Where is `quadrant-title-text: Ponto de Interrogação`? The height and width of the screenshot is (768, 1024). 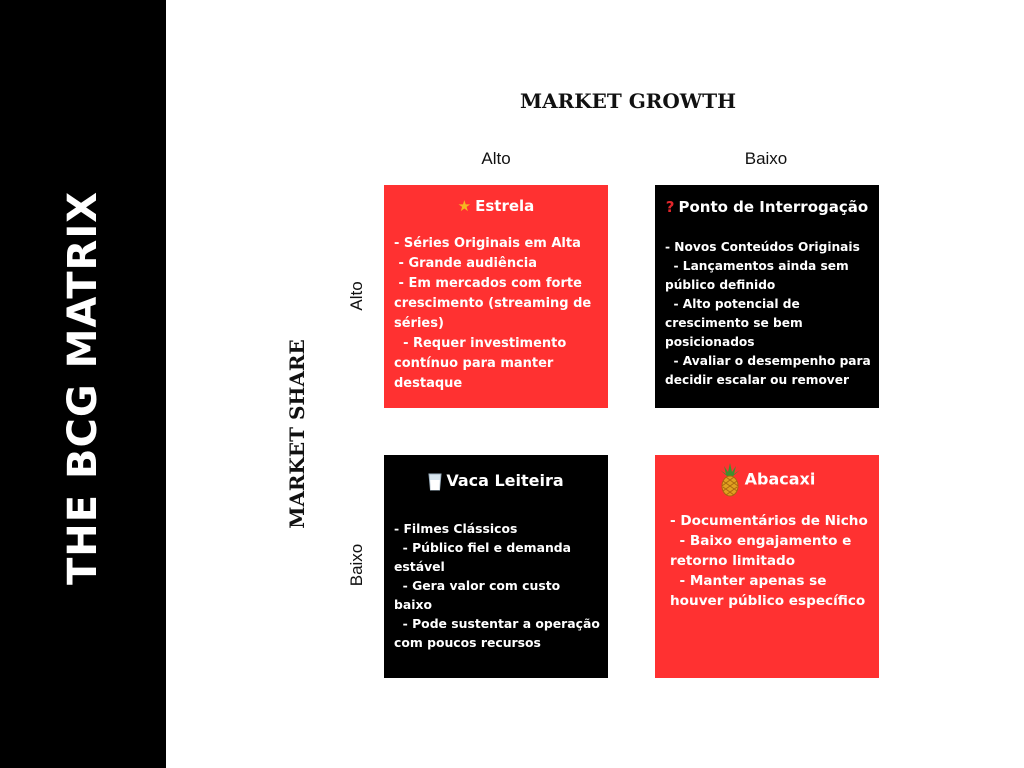
quadrant-title-text: Ponto de Interrogação is located at coordinates (773, 207).